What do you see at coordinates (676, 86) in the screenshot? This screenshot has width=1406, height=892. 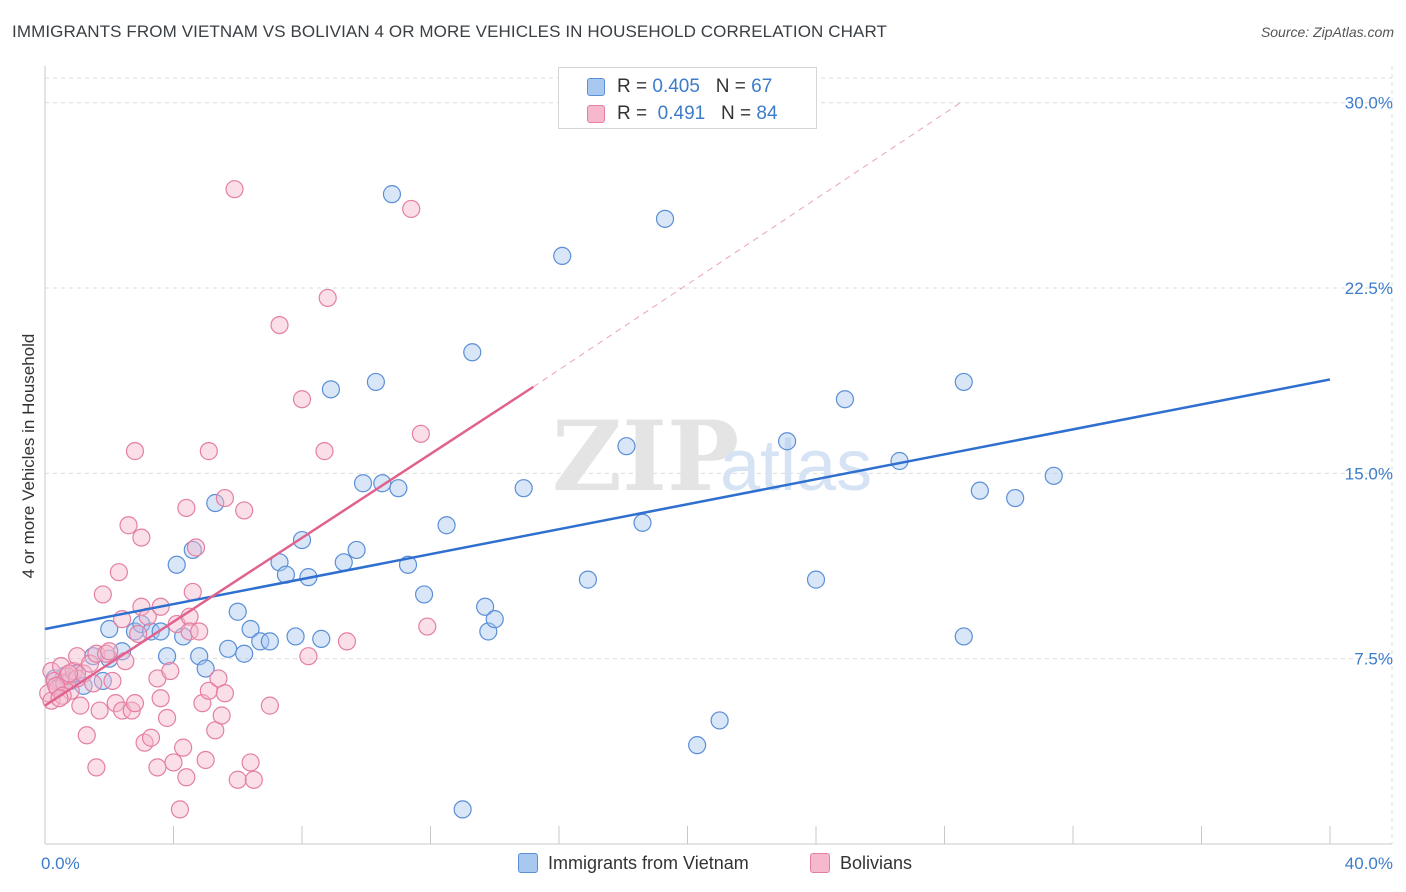 I see `legend-r-value: 0.405` at bounding box center [676, 86].